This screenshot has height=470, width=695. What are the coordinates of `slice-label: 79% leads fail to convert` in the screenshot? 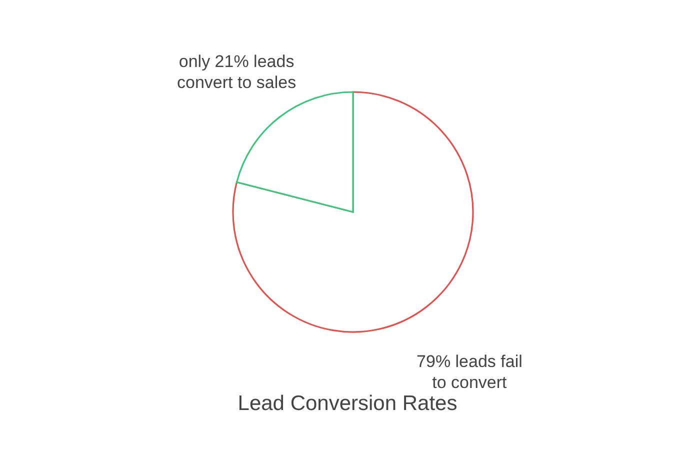 It's located at (469, 372).